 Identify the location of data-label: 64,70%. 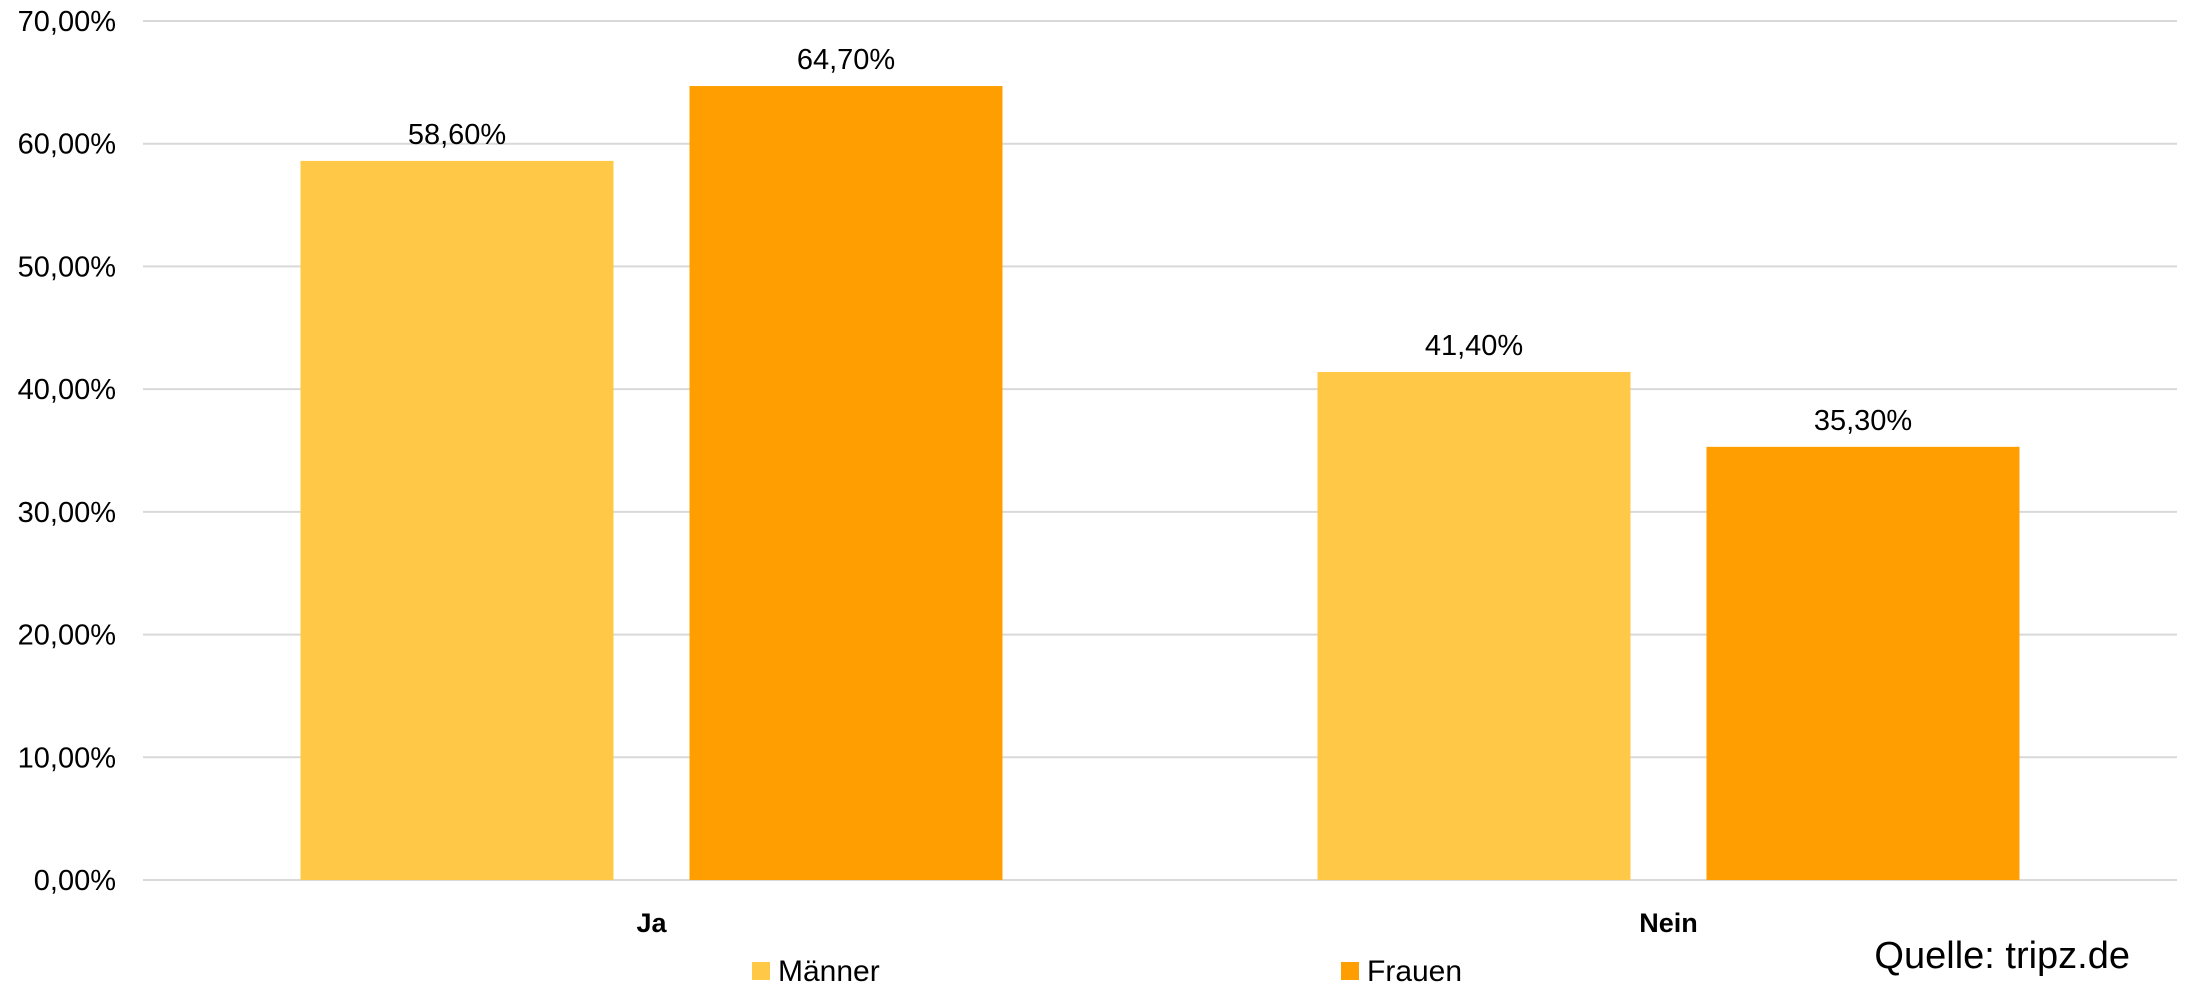
(846, 60).